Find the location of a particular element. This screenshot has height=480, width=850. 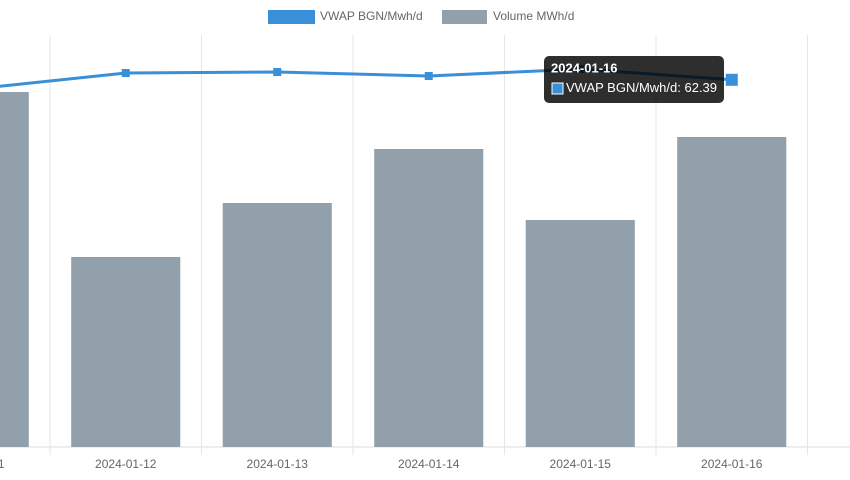

tooltip: 2024-01-16 VWAP BGN/Mwh/d: 62.39 is located at coordinates (634, 79).